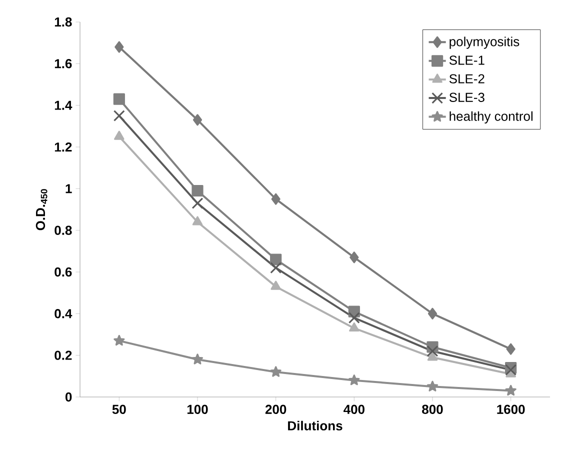 The height and width of the screenshot is (455, 568). Describe the element at coordinates (432, 409) in the screenshot. I see `x-tick-label: 800` at that location.